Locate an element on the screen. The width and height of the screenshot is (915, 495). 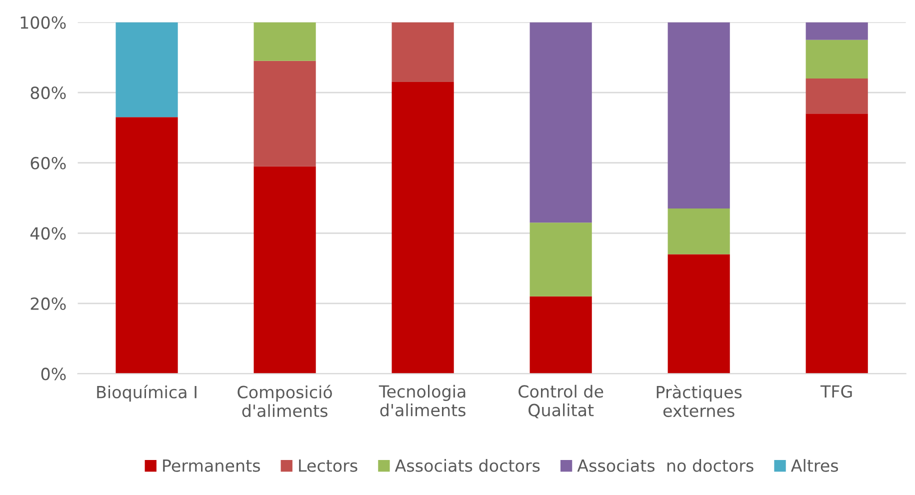
x-tick-label: Composició d'aliments is located at coordinates (285, 401).